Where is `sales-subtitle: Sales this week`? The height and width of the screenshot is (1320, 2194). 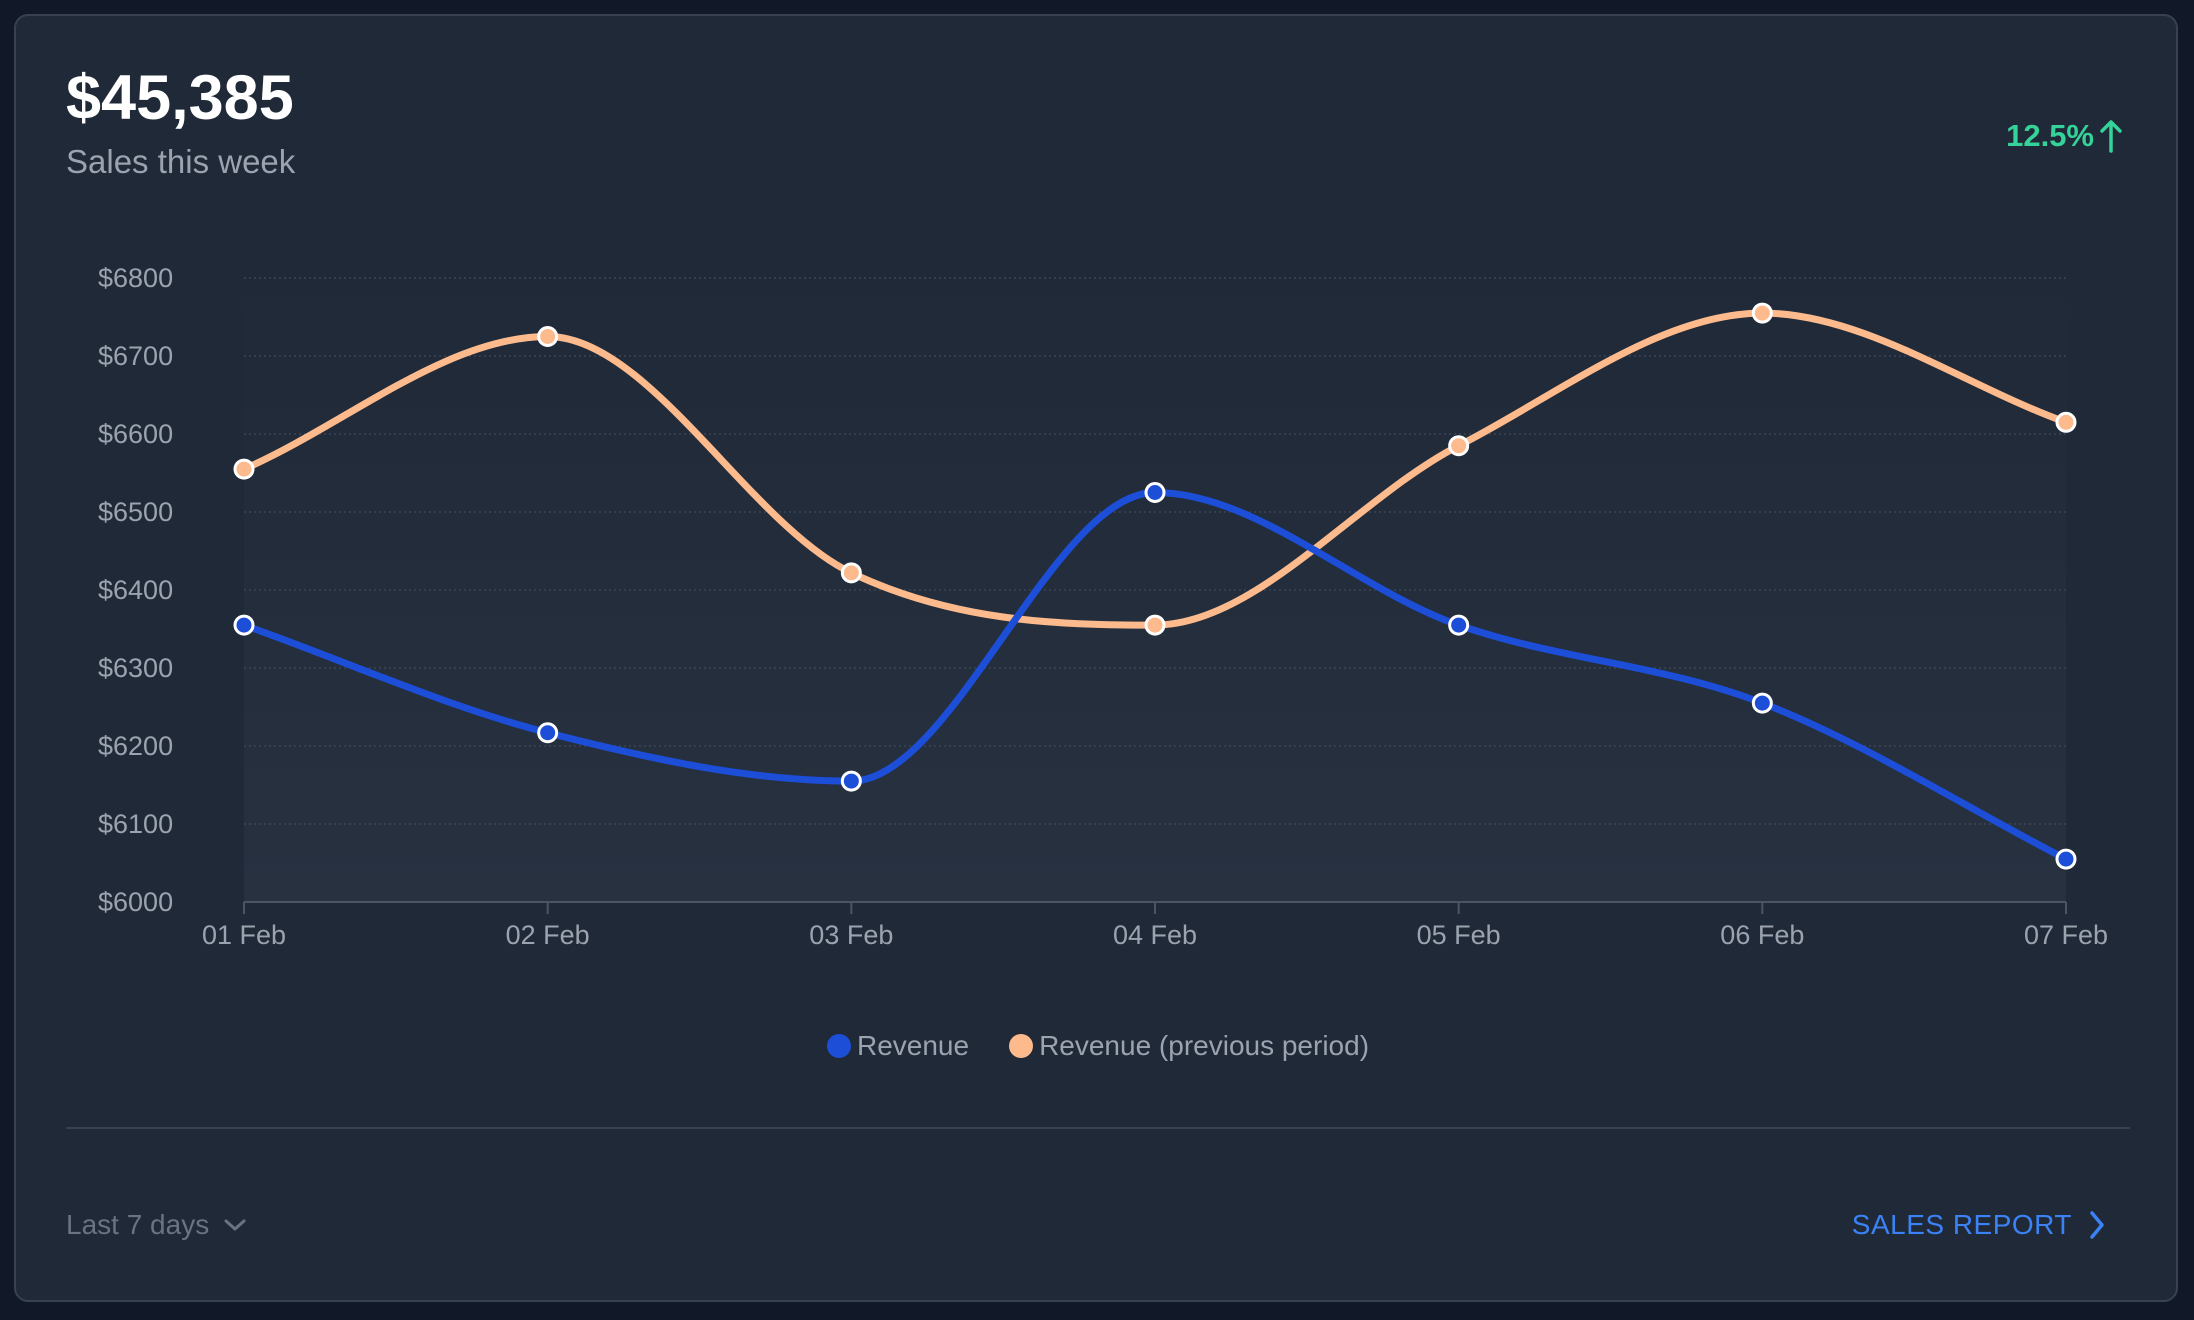
sales-subtitle: Sales this week is located at coordinates (181, 161).